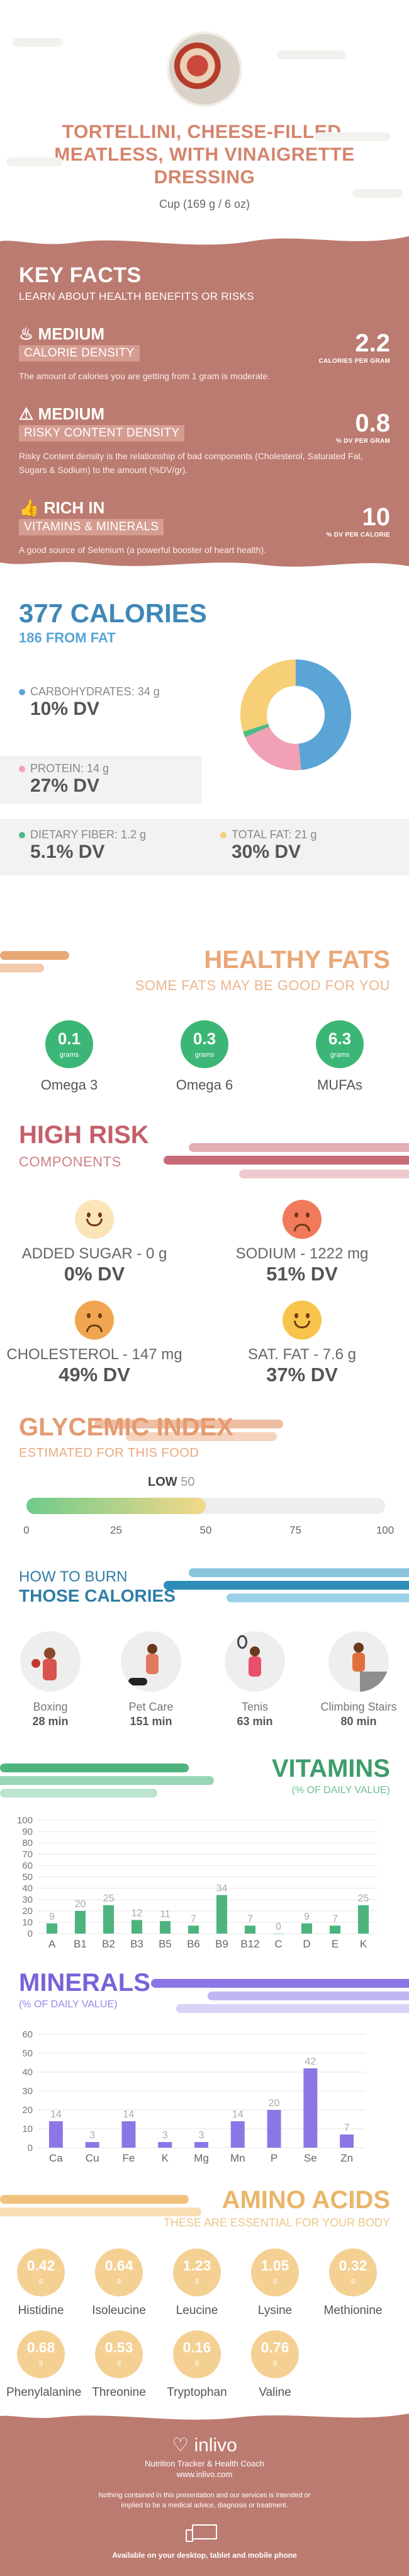  What do you see at coordinates (67, 851) in the screenshot?
I see `macro-dv: 5.1% DV` at bounding box center [67, 851].